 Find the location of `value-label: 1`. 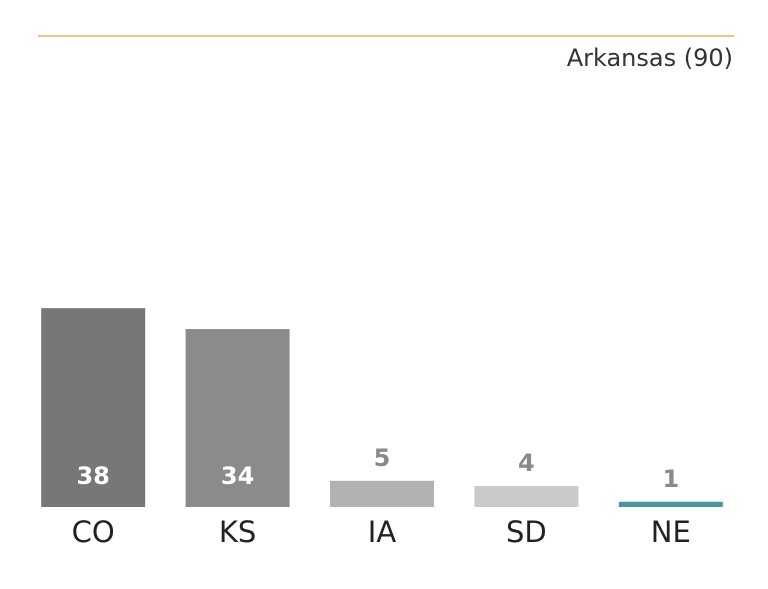

value-label: 1 is located at coordinates (670, 479).